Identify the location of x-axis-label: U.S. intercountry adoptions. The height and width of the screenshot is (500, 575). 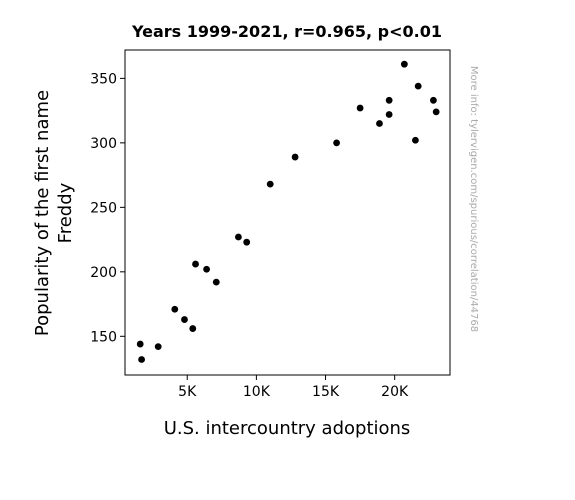
(287, 428).